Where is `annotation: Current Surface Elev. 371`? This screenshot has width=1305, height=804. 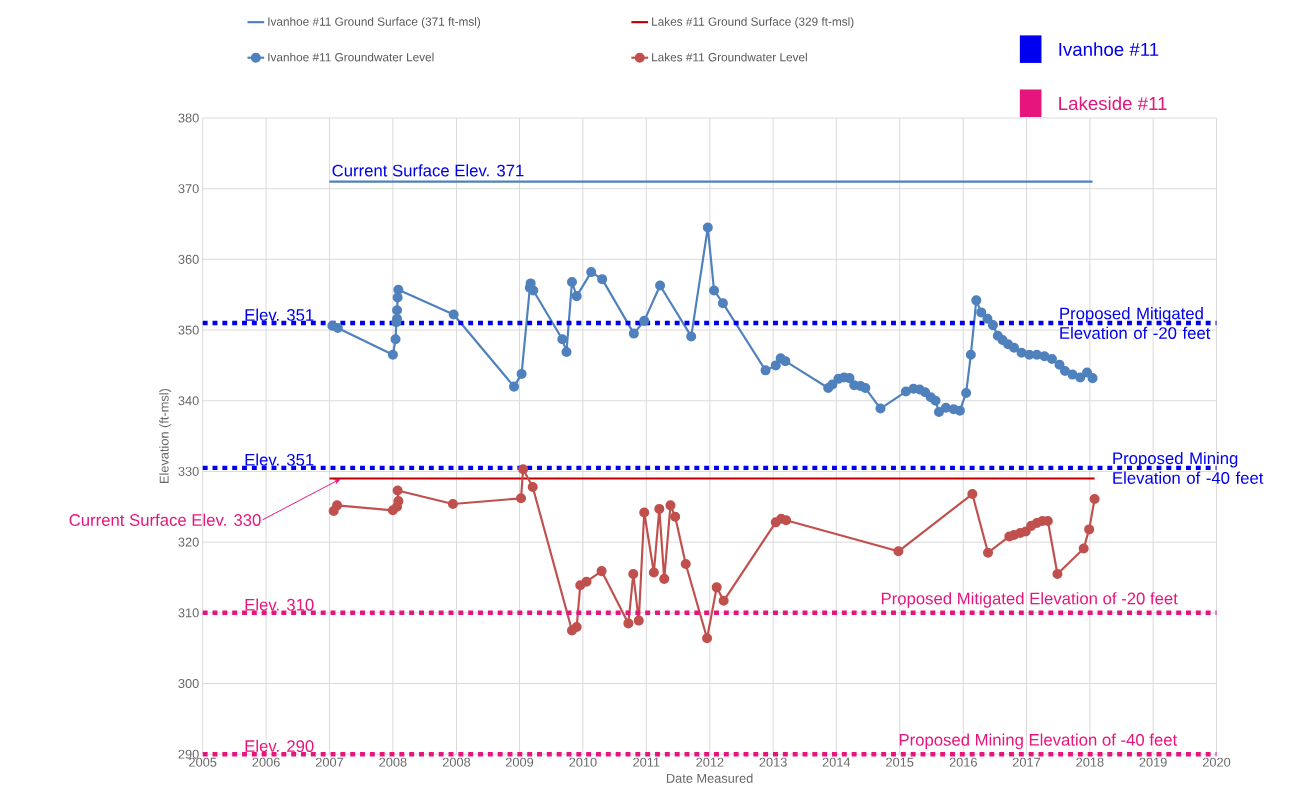
annotation: Current Surface Elev. 371 is located at coordinates (428, 170).